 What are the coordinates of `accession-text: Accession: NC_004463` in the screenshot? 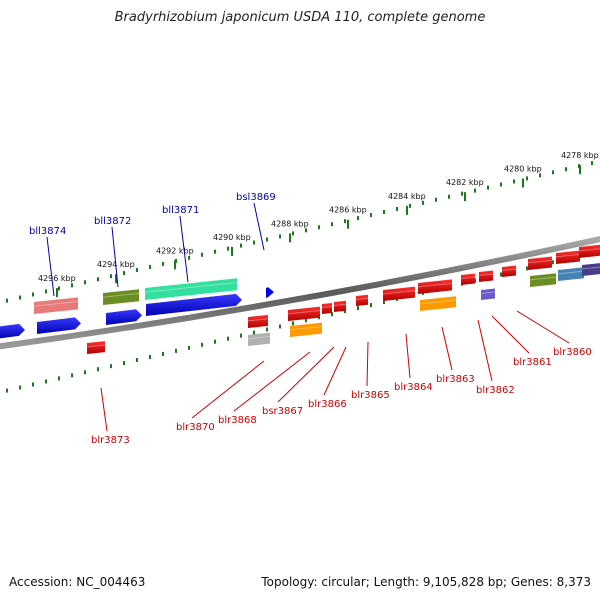 It's located at (77, 582).